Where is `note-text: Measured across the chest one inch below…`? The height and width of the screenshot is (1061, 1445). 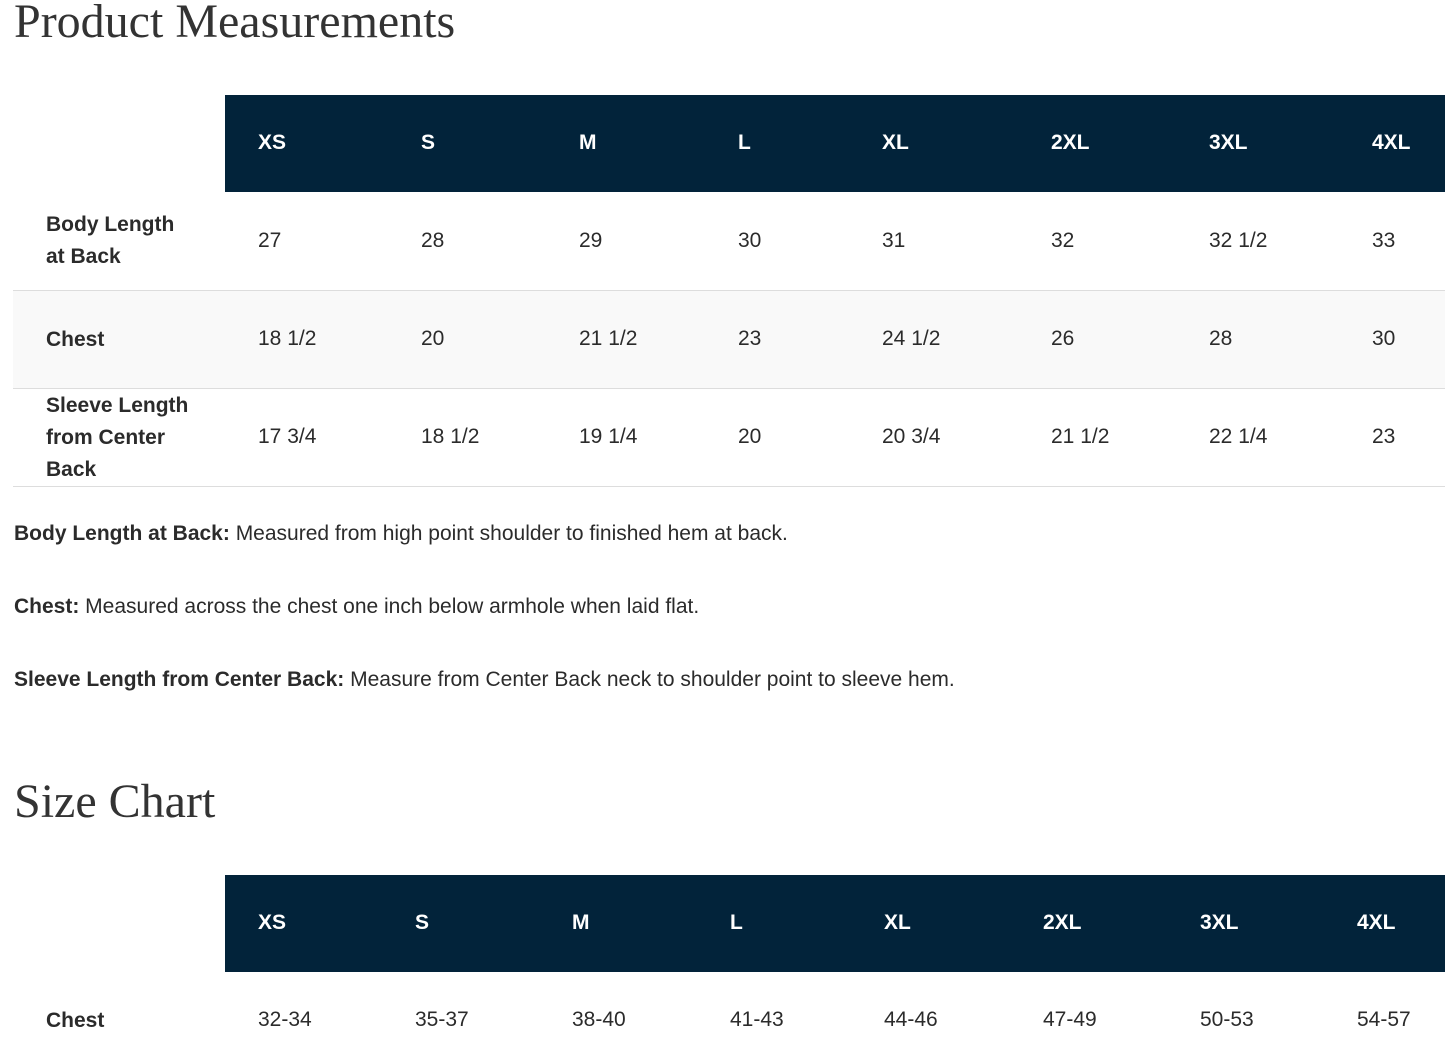 note-text: Measured across the chest one inch below… is located at coordinates (389, 606).